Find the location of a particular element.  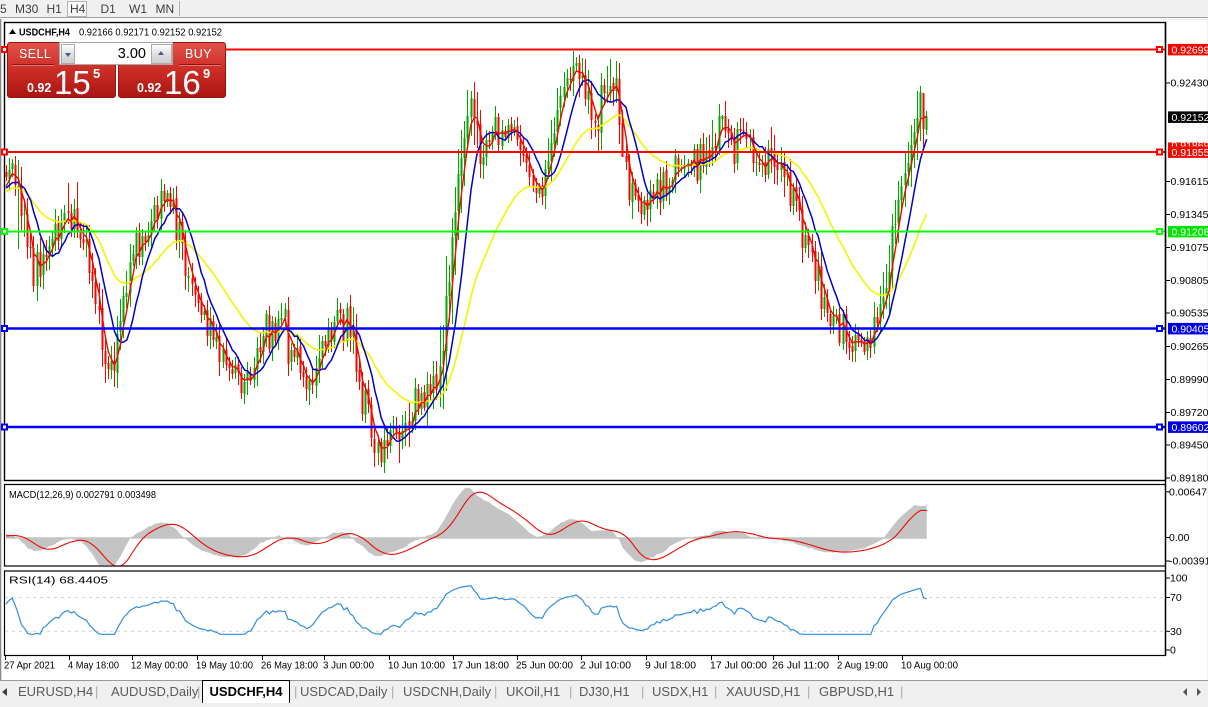

svg-text: USDCHF,H4 is located at coordinates (44, 33).